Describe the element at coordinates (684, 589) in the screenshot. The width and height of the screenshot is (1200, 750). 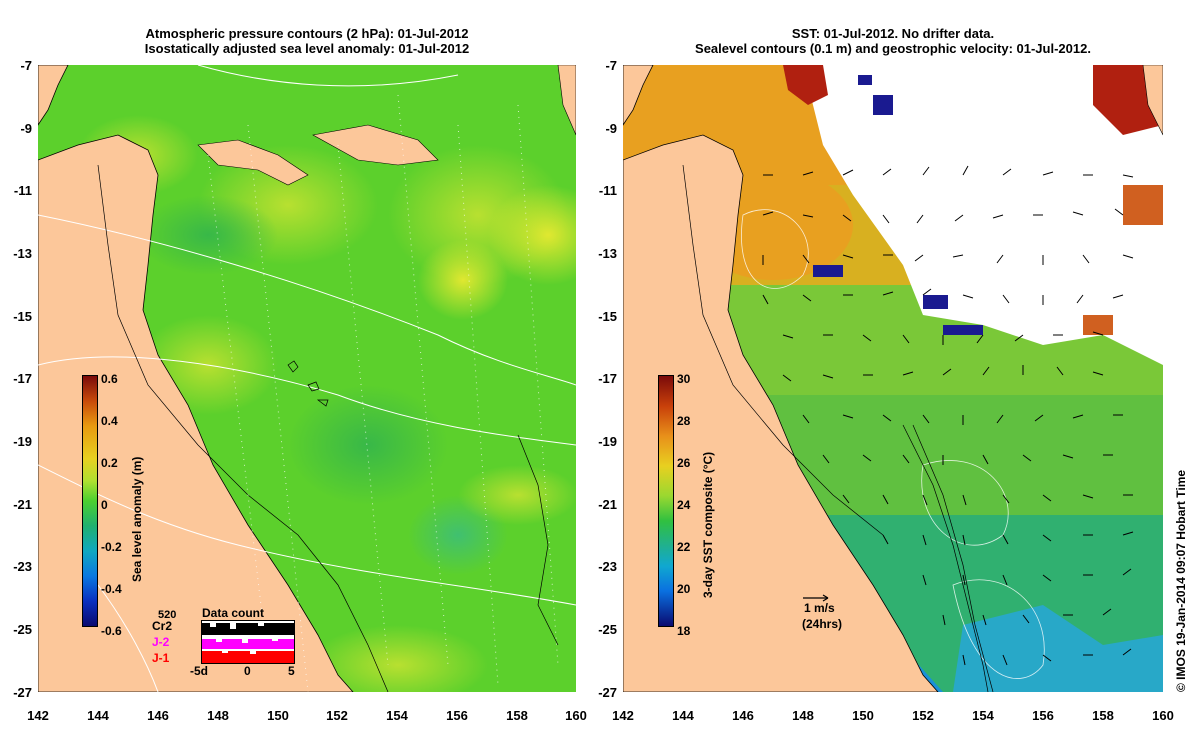
I see `right-cbar-tick-5: 20` at that location.